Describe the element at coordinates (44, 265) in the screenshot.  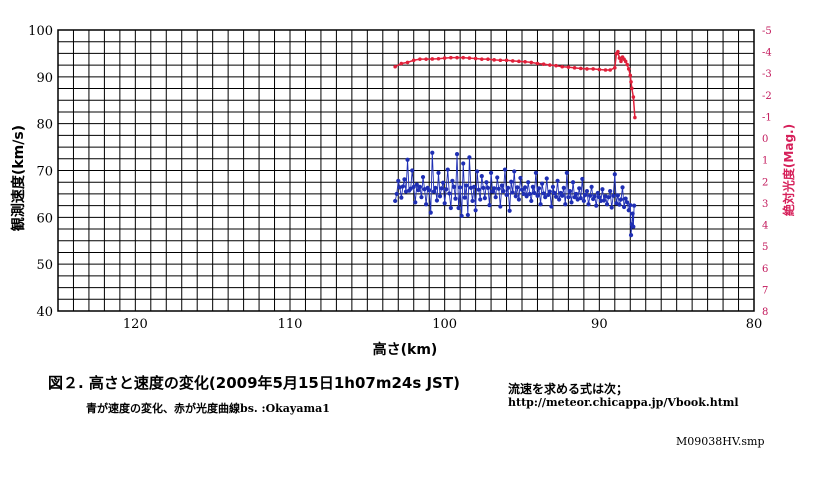
I see `y-tick-label: 50` at that location.